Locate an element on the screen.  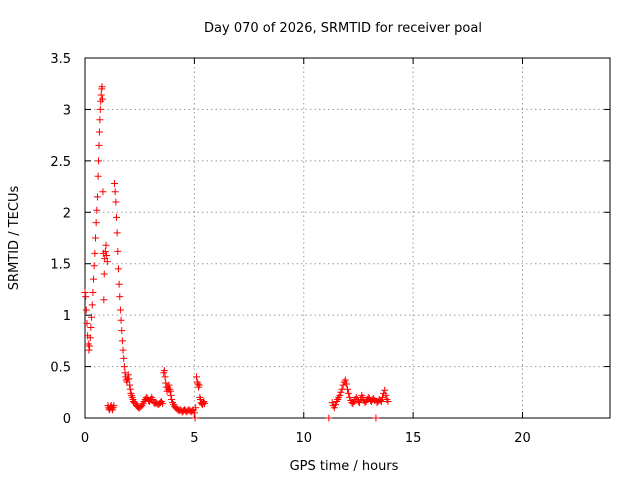
y-tick-label: 1 is located at coordinates (67, 316).